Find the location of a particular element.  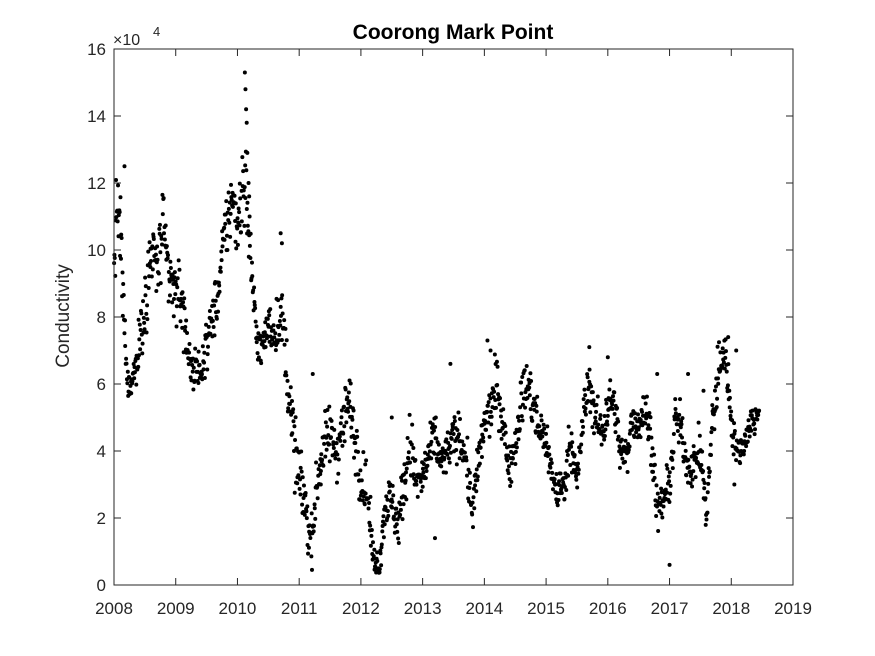

x-tick-label: 2011 is located at coordinates (299, 608).